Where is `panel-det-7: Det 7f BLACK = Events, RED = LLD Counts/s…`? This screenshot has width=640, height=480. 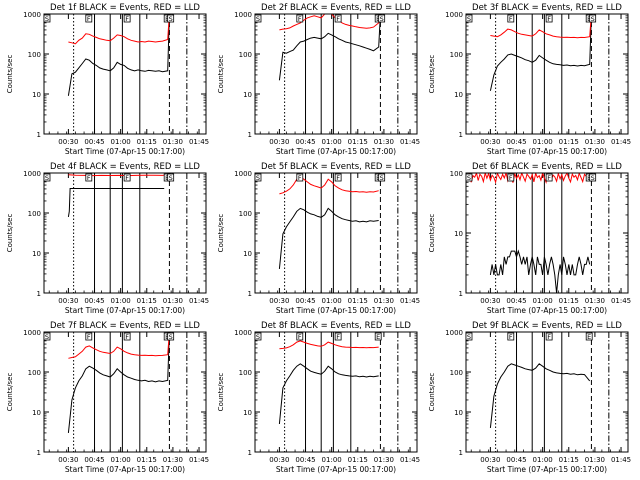 panel-det-7: Det 7f BLACK = Events, RED = LLD Counts/s… is located at coordinates (107, 397).